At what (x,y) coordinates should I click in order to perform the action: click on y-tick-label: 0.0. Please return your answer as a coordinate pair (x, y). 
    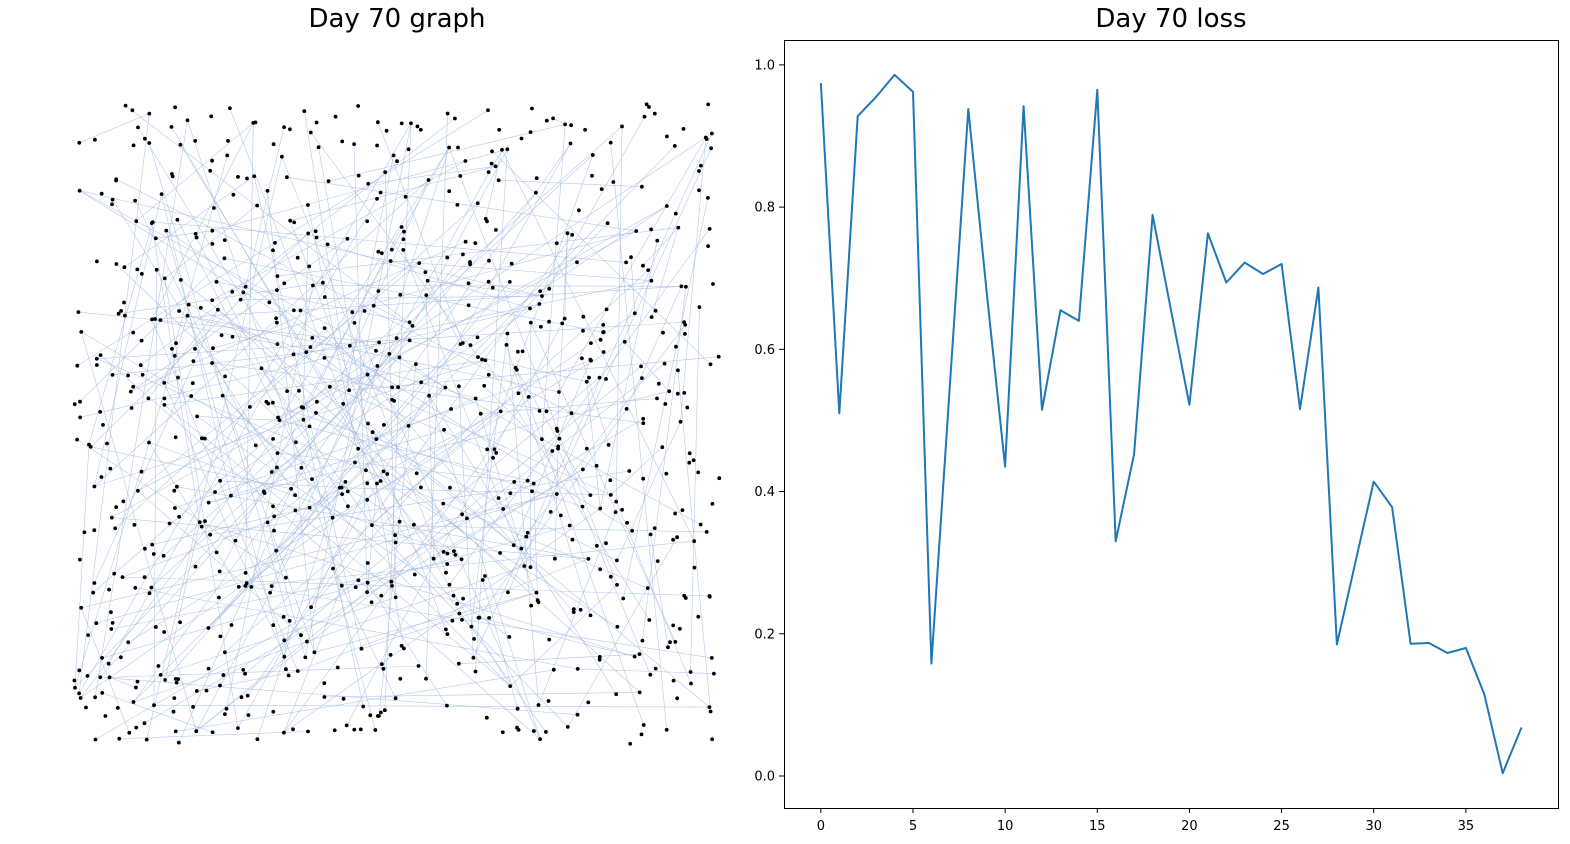
    Looking at the image, I should click on (764, 777).